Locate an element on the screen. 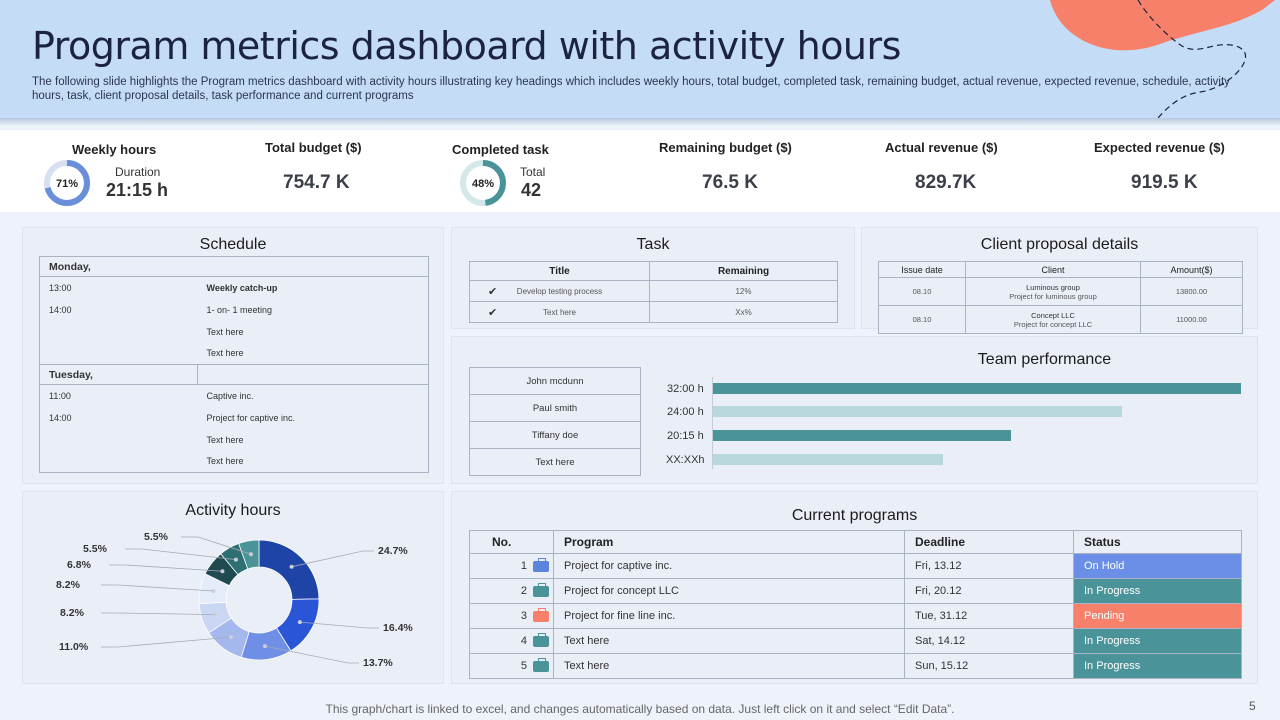  program-deadline: Sat, 14.12 is located at coordinates (989, 641).